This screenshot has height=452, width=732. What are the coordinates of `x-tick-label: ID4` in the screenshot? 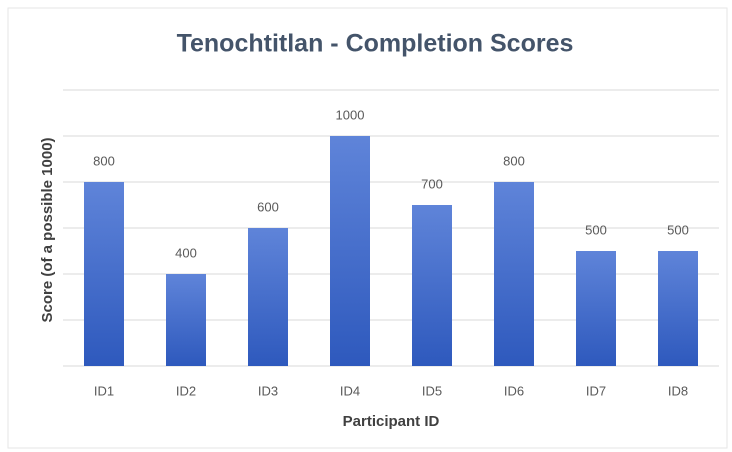 It's located at (350, 390).